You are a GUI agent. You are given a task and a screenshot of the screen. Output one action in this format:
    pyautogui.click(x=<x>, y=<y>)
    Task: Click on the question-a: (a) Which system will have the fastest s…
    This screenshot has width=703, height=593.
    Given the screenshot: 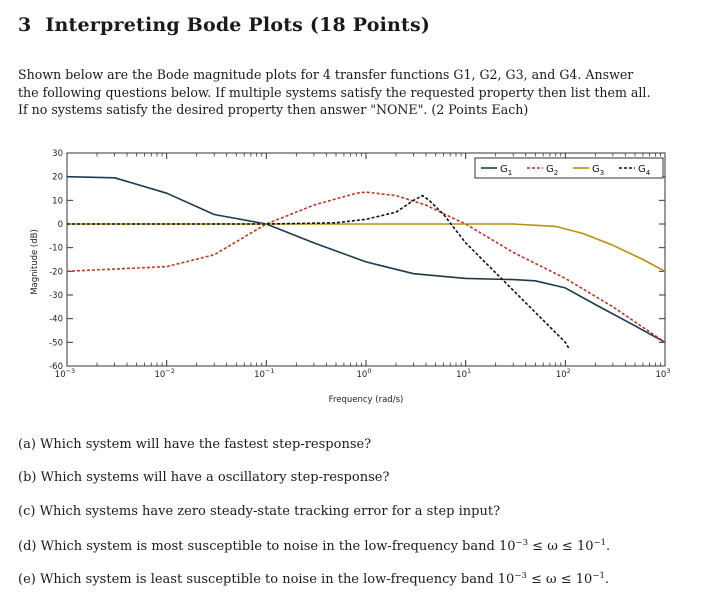 What is the action you would take?
    pyautogui.click(x=194, y=444)
    